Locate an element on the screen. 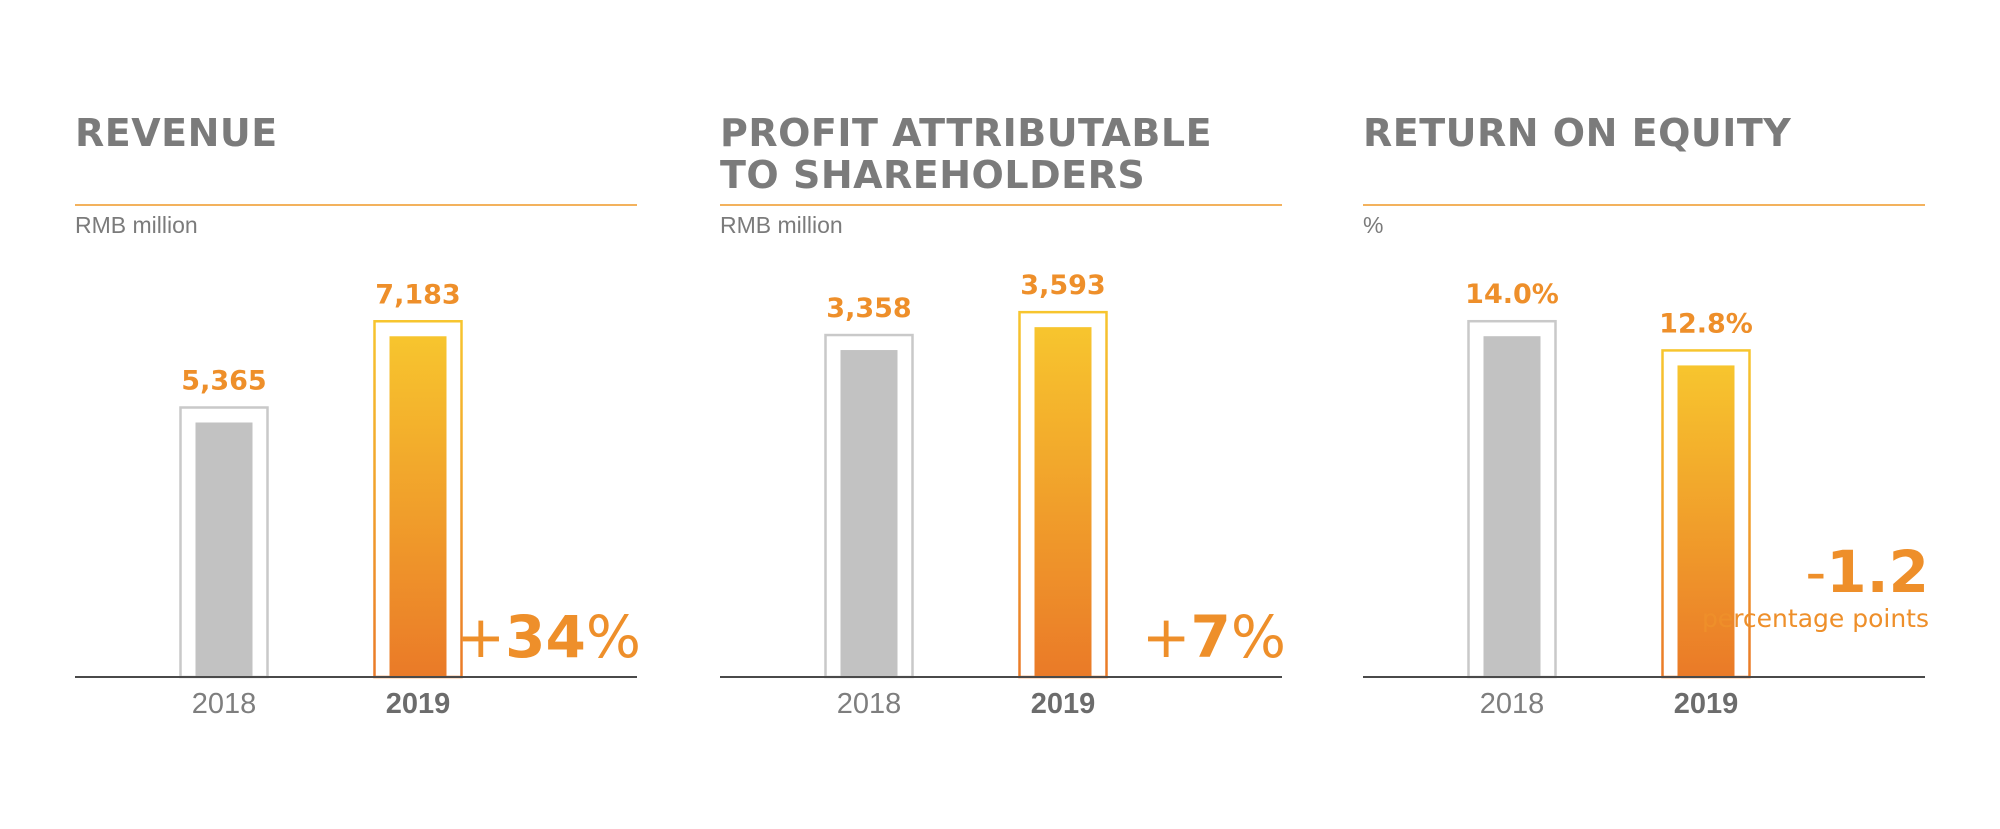 The width and height of the screenshot is (2000, 829). value-label: 12.8% is located at coordinates (1706, 323).